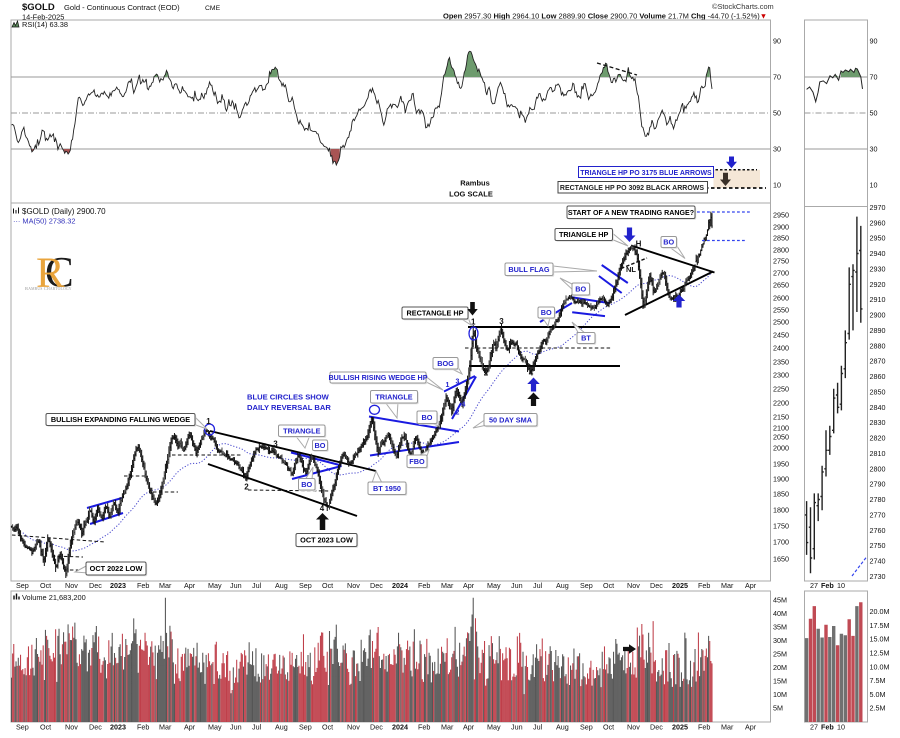 Image resolution: width=900 pixels, height=738 pixels. I want to click on svg-text: 2150, so click(781, 417).